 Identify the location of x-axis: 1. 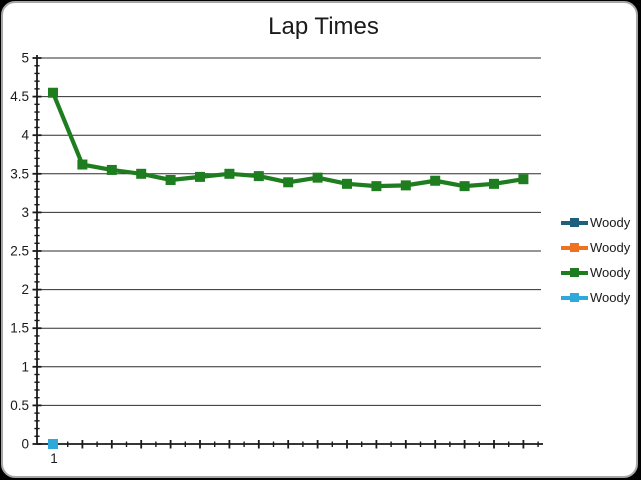
(290, 453).